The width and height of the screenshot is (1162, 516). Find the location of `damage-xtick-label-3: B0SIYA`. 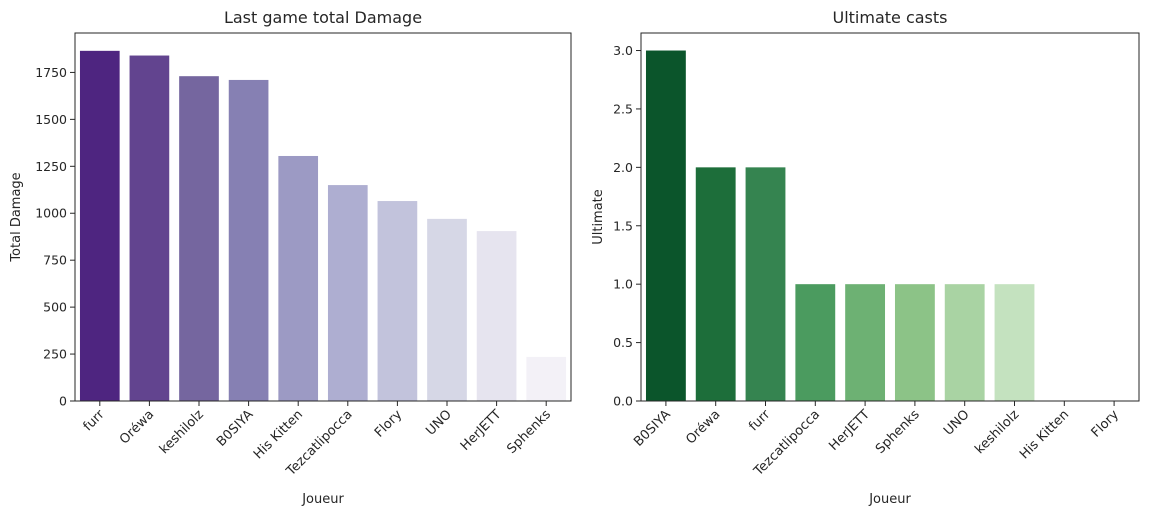

damage-xtick-label-3: B0SIYA is located at coordinates (235, 428).